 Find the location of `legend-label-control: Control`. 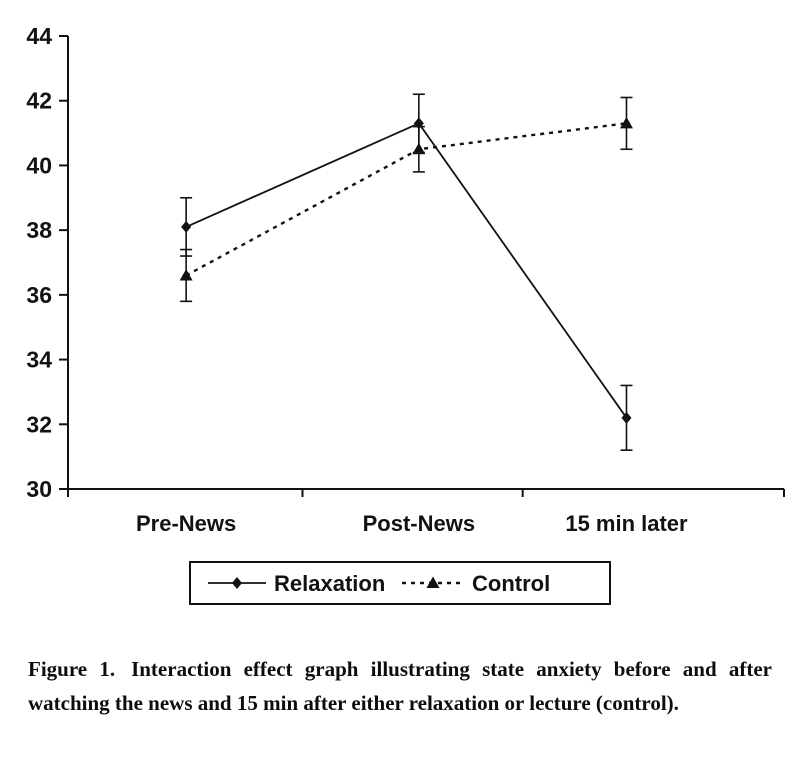

legend-label-control: Control is located at coordinates (511, 583).